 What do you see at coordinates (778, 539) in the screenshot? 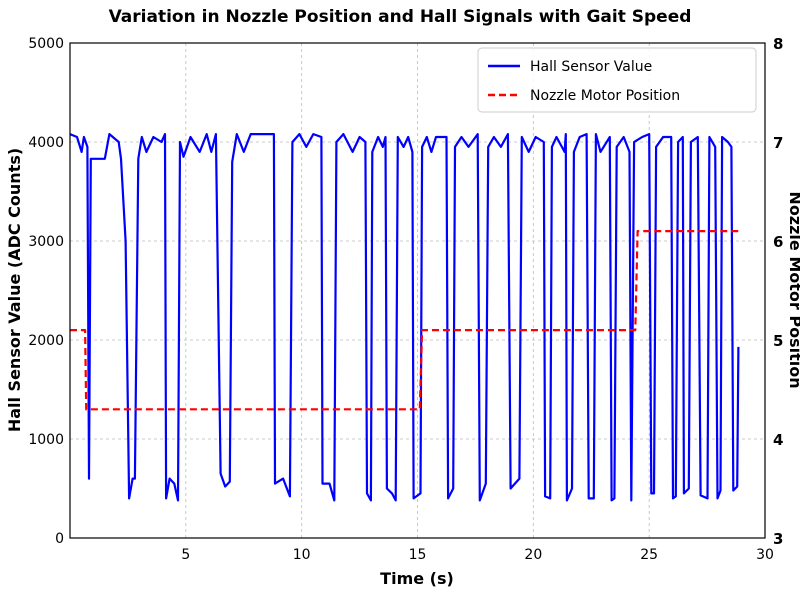
I see `y2-tick-label: 3` at bounding box center [778, 539].